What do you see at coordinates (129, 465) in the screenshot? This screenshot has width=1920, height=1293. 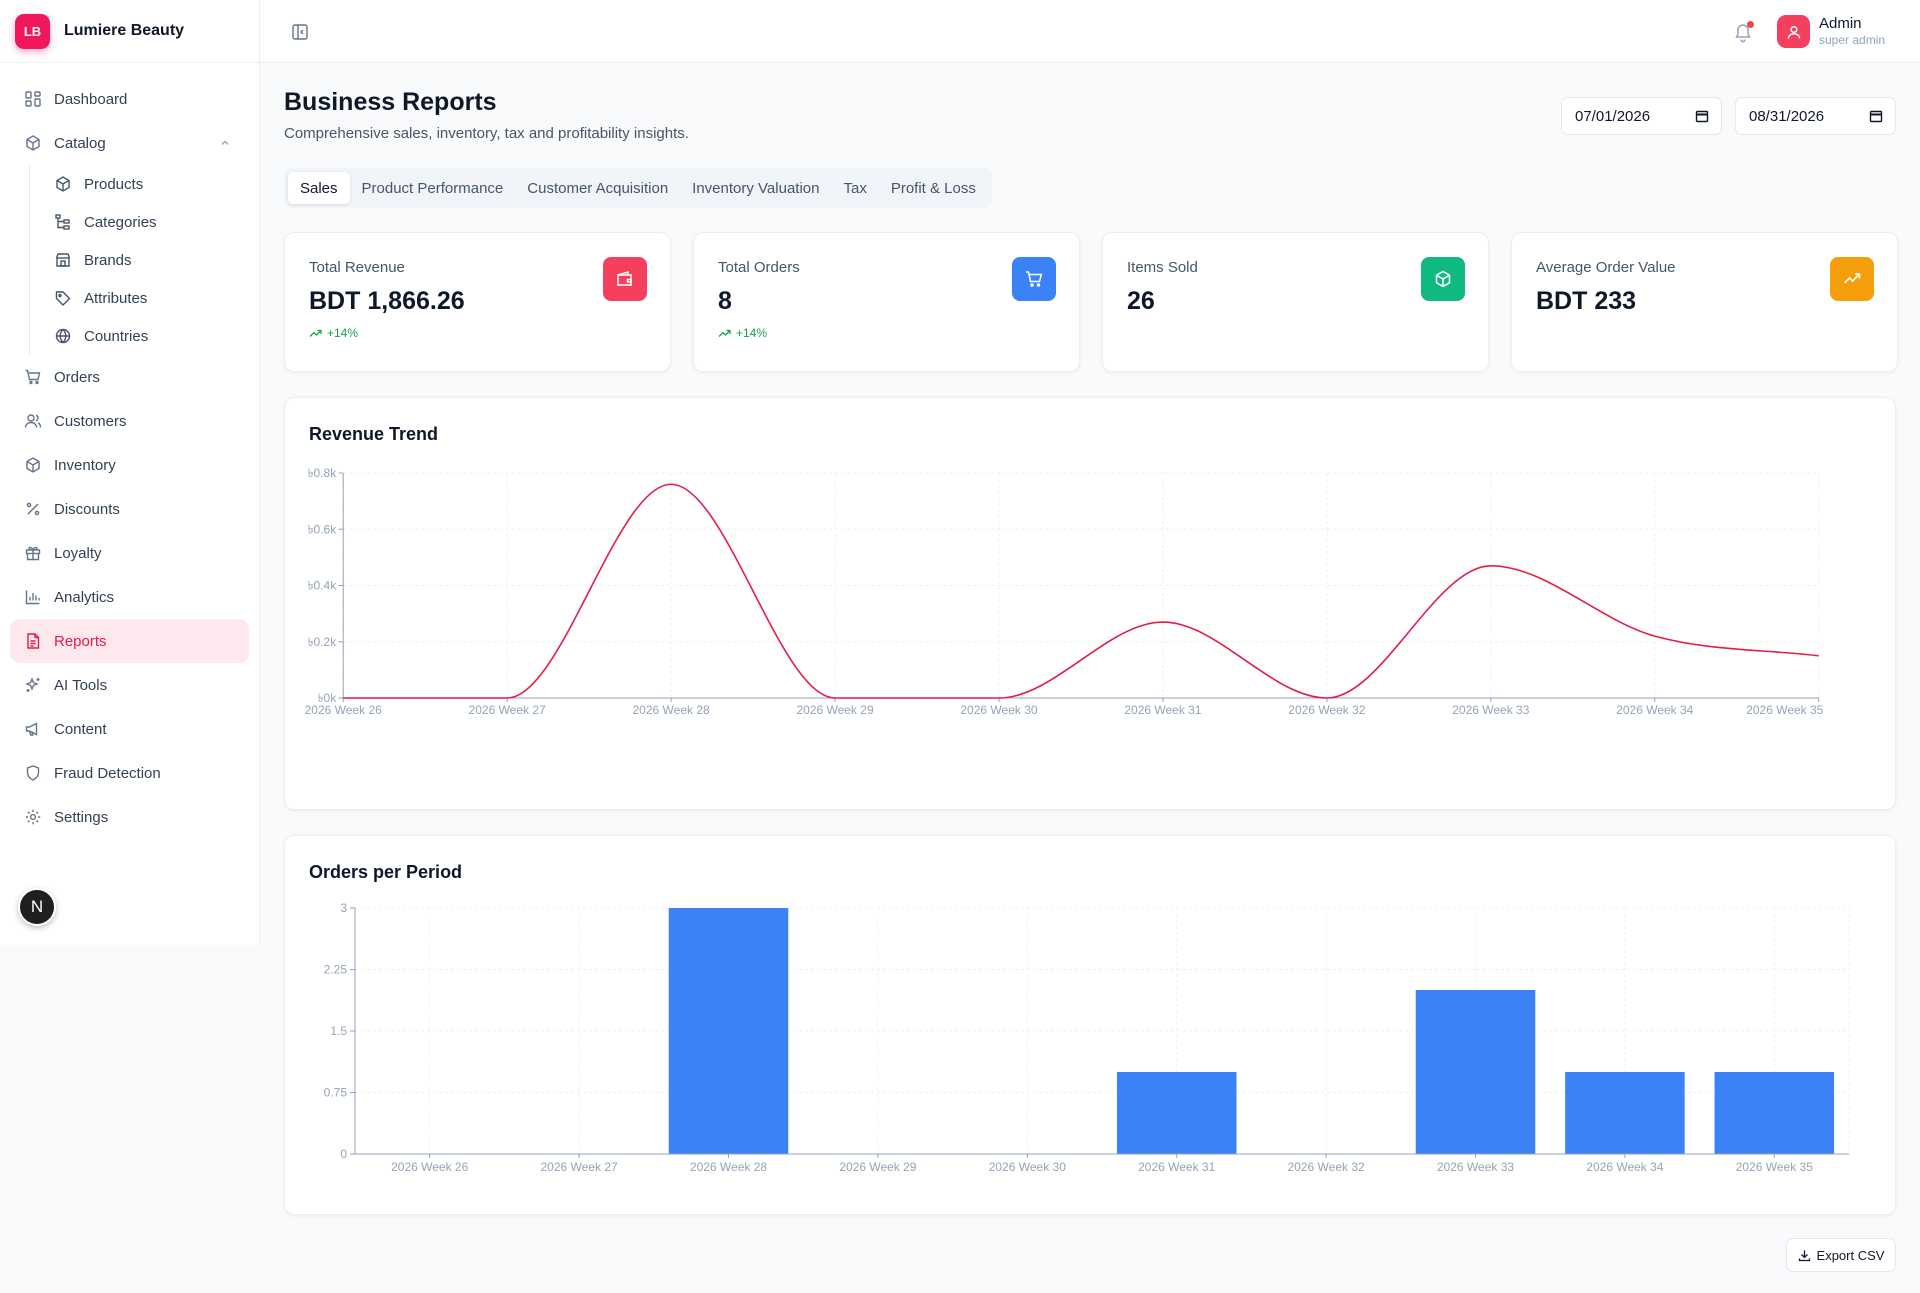 I see `sidebar-item-inventory: Inventory` at bounding box center [129, 465].